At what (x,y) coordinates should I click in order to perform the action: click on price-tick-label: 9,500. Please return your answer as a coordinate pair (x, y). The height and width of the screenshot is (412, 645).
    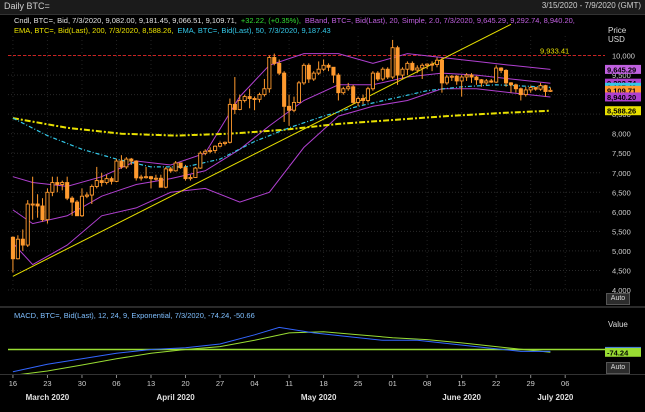
    Looking at the image, I should click on (621, 75).